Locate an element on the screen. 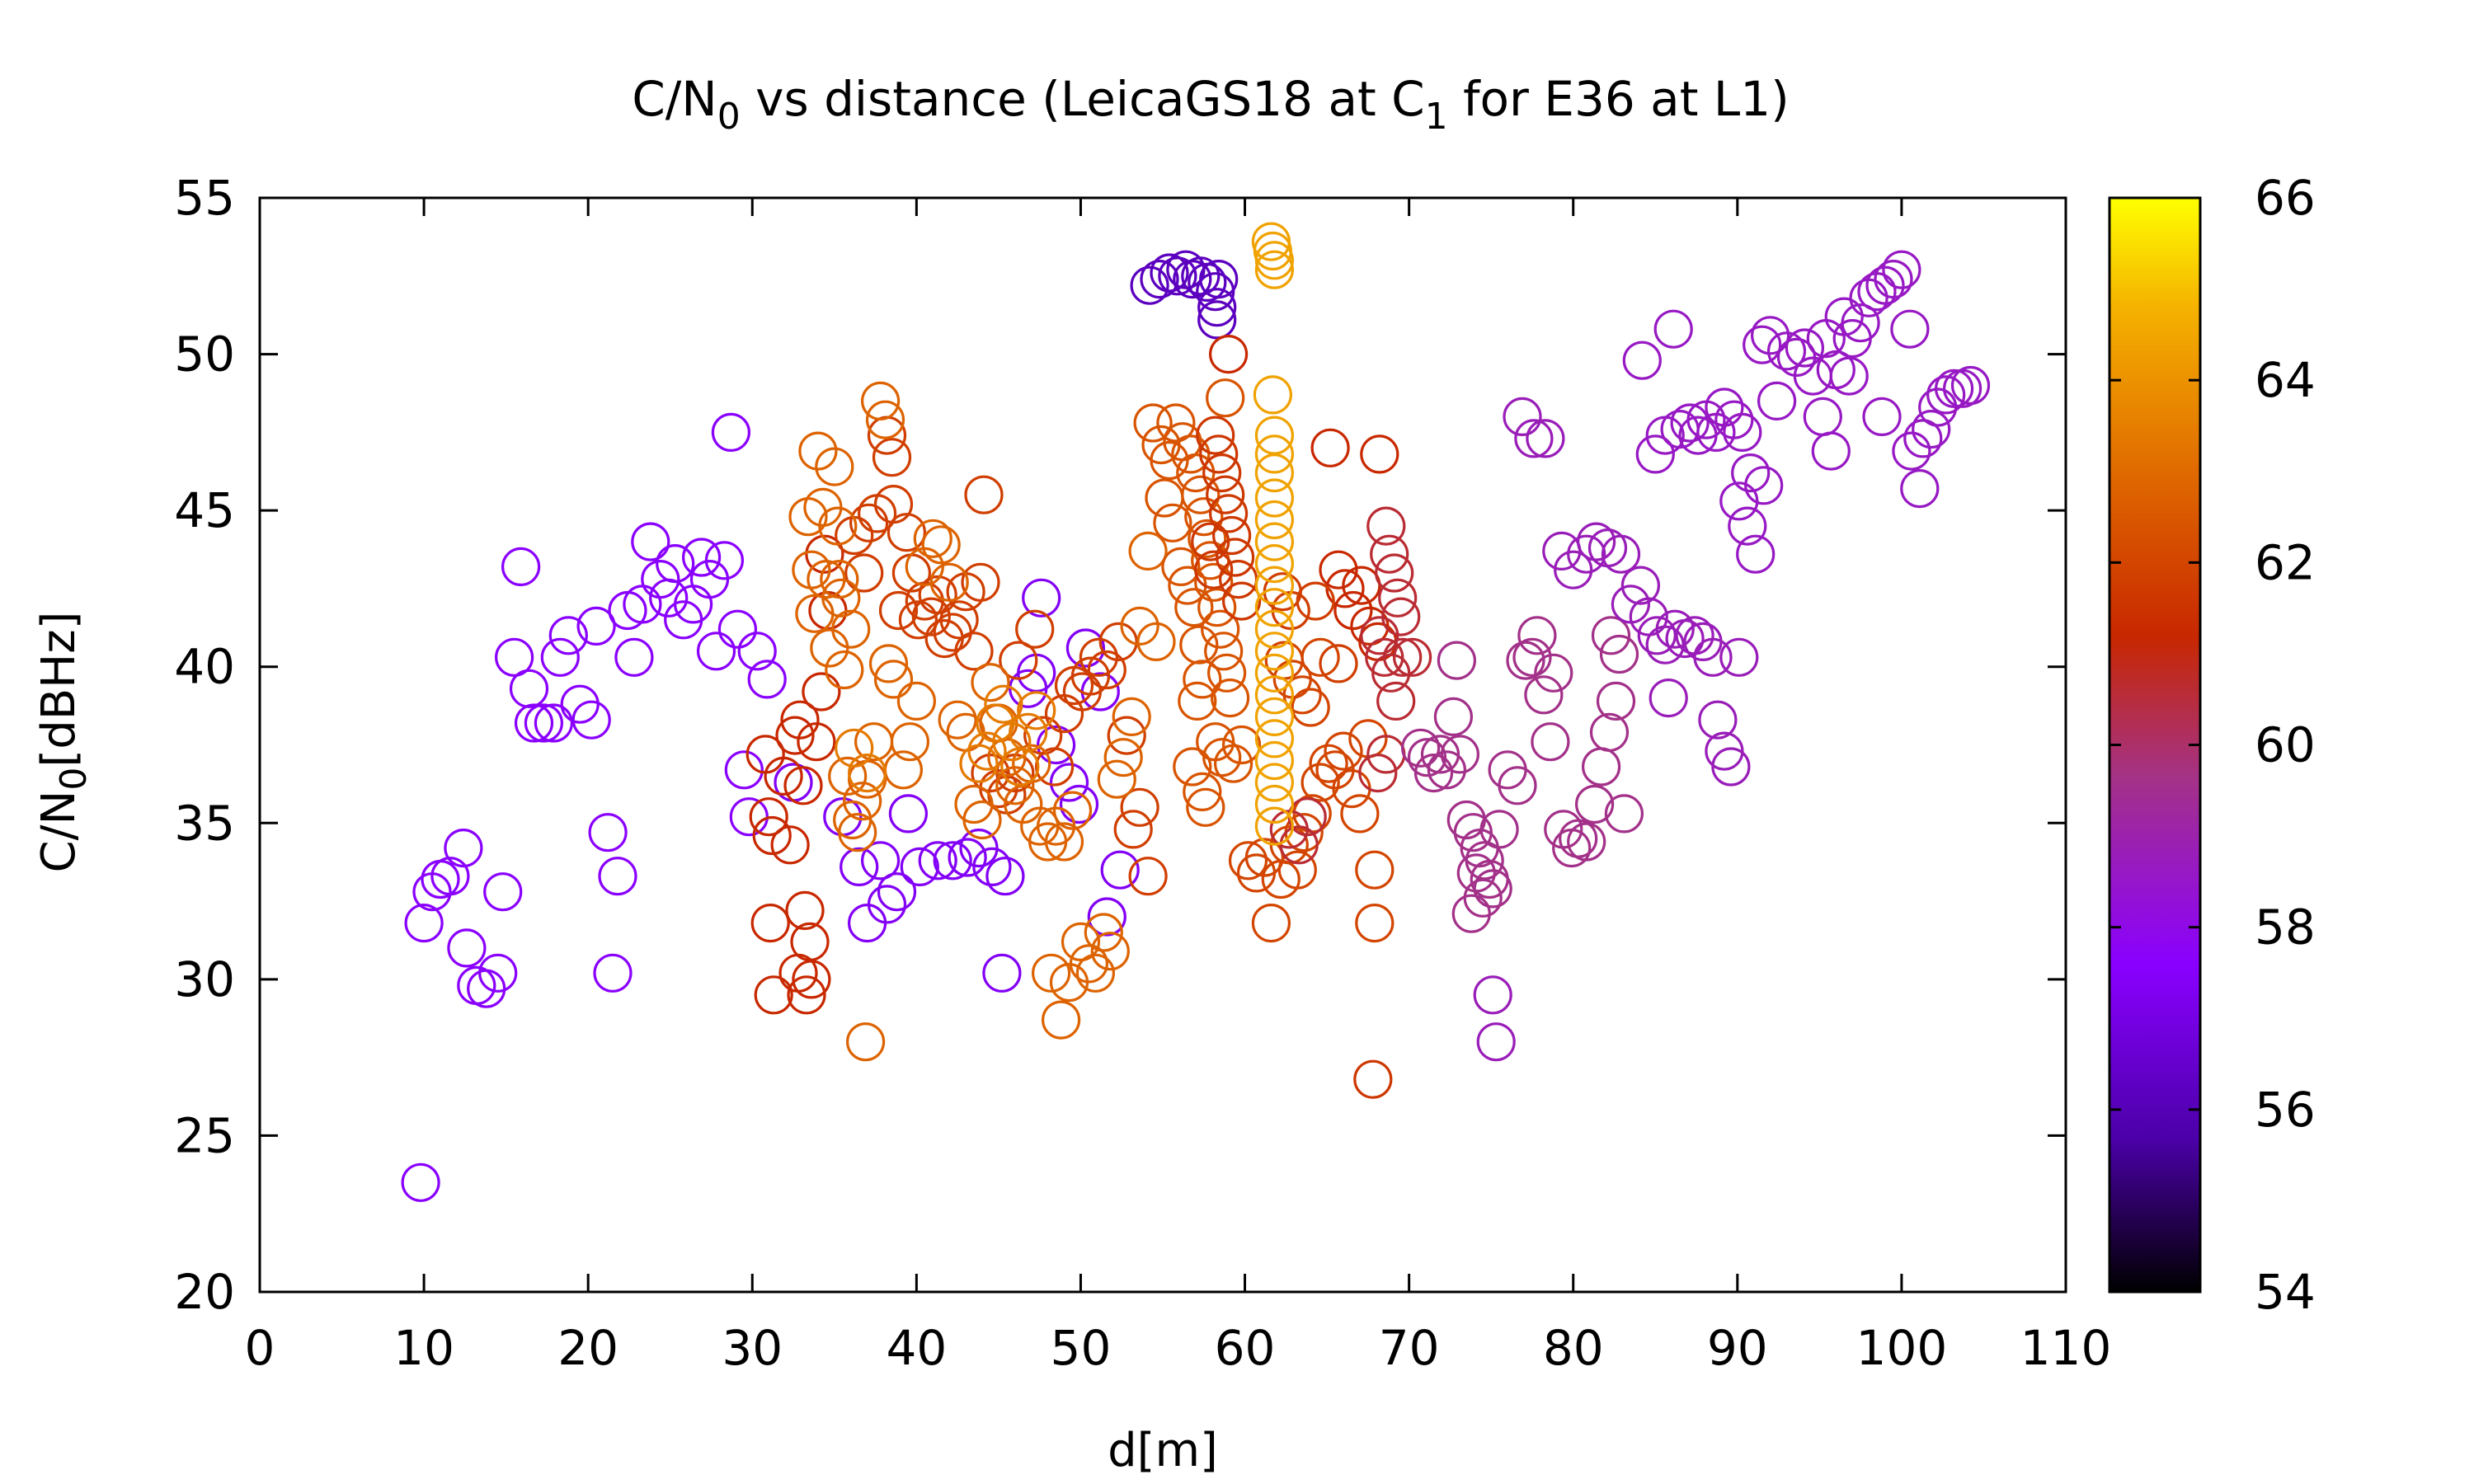 The height and width of the screenshot is (1484, 2474). colorbar is located at coordinates (2155, 745).